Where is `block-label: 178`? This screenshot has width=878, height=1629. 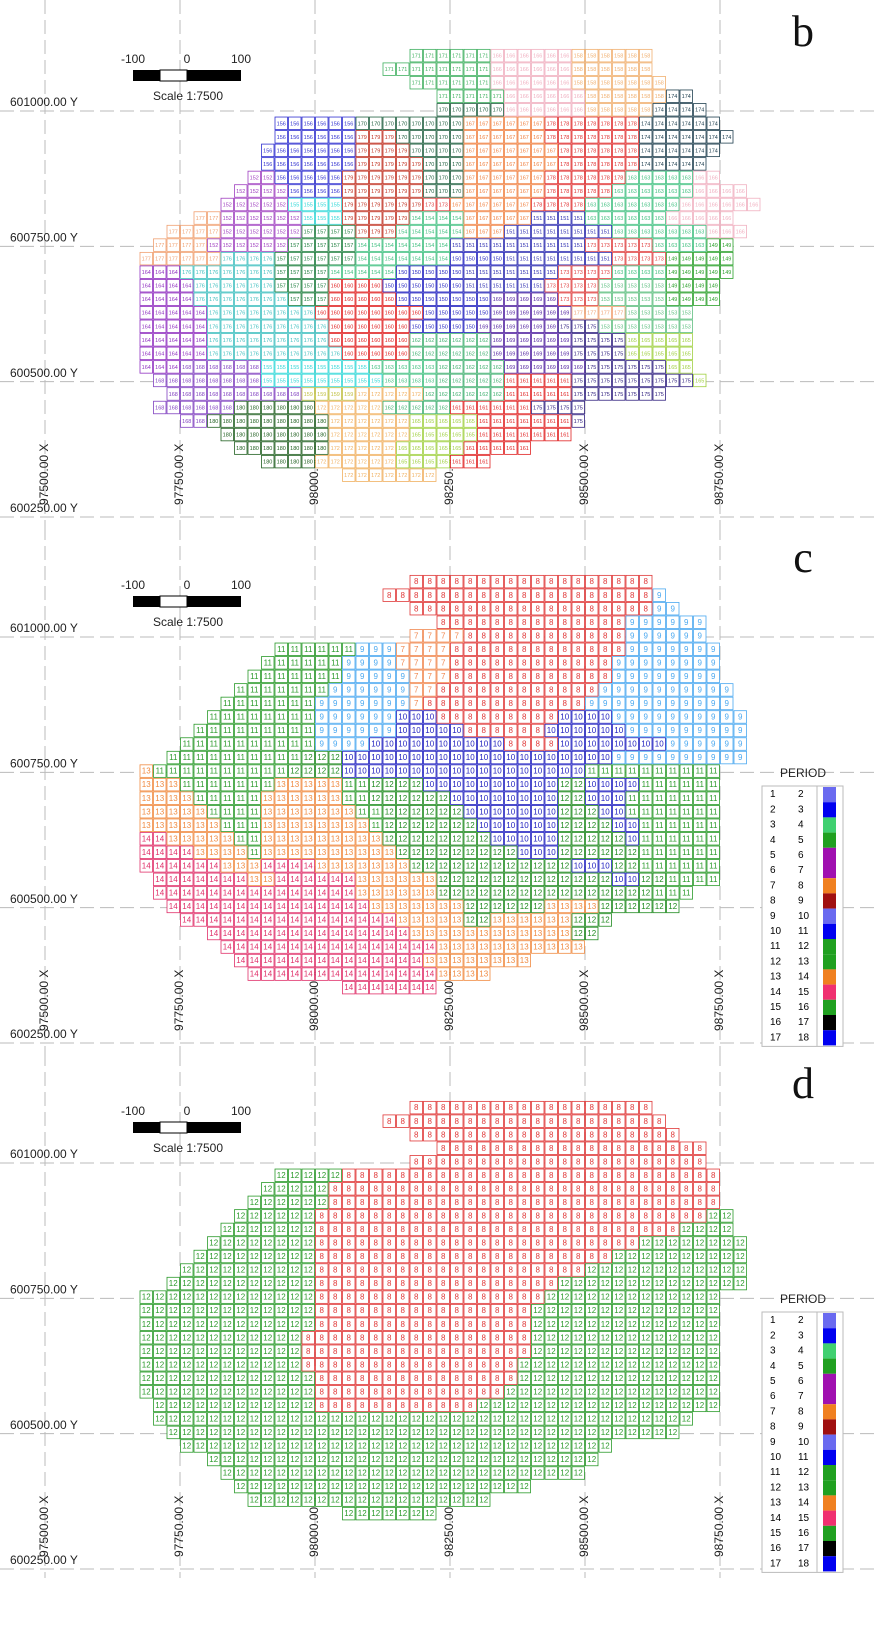 block-label: 178 is located at coordinates (578, 178).